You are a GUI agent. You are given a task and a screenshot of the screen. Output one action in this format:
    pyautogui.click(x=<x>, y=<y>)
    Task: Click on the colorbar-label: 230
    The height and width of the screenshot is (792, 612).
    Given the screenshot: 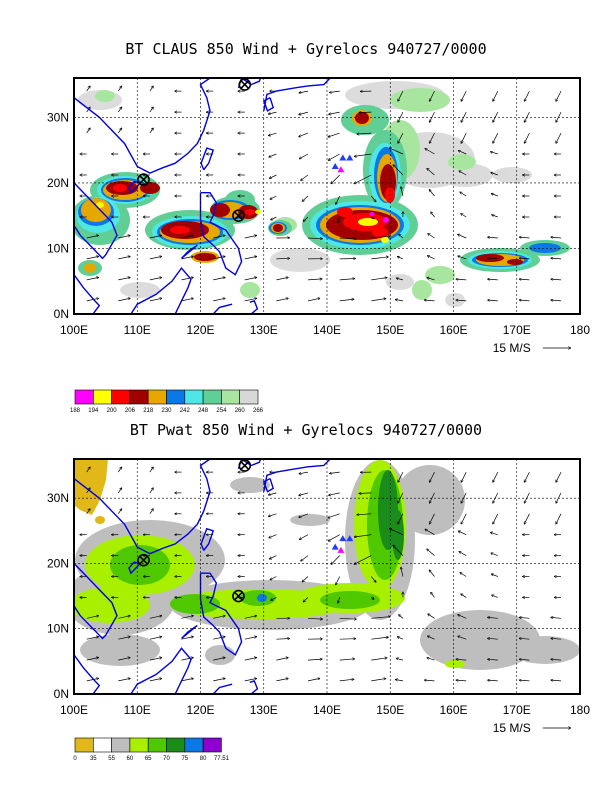 What is the action you would take?
    pyautogui.click(x=166, y=411)
    